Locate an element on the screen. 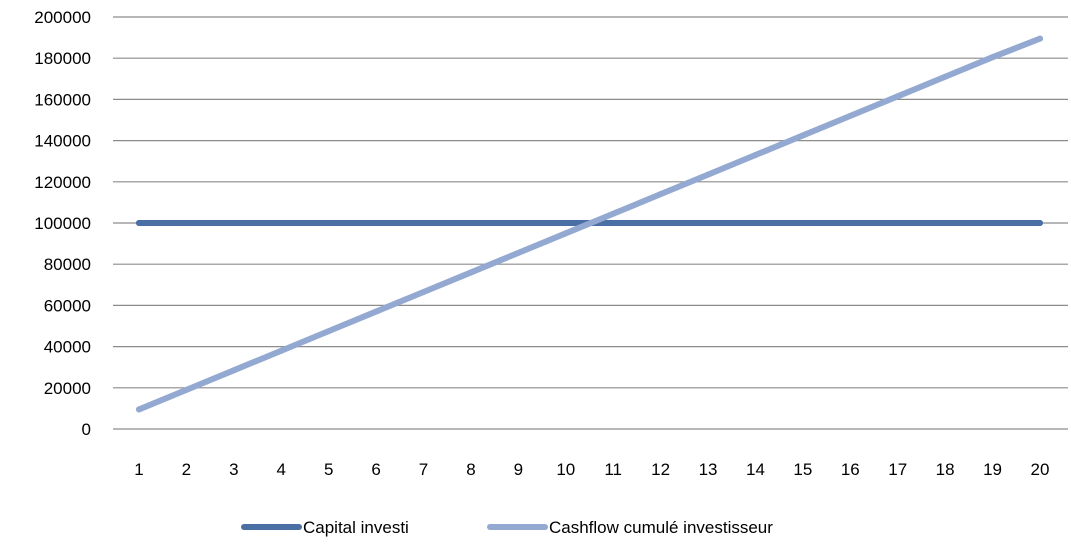 The height and width of the screenshot is (548, 1071). legend-item: Capital investi is located at coordinates (325, 527).